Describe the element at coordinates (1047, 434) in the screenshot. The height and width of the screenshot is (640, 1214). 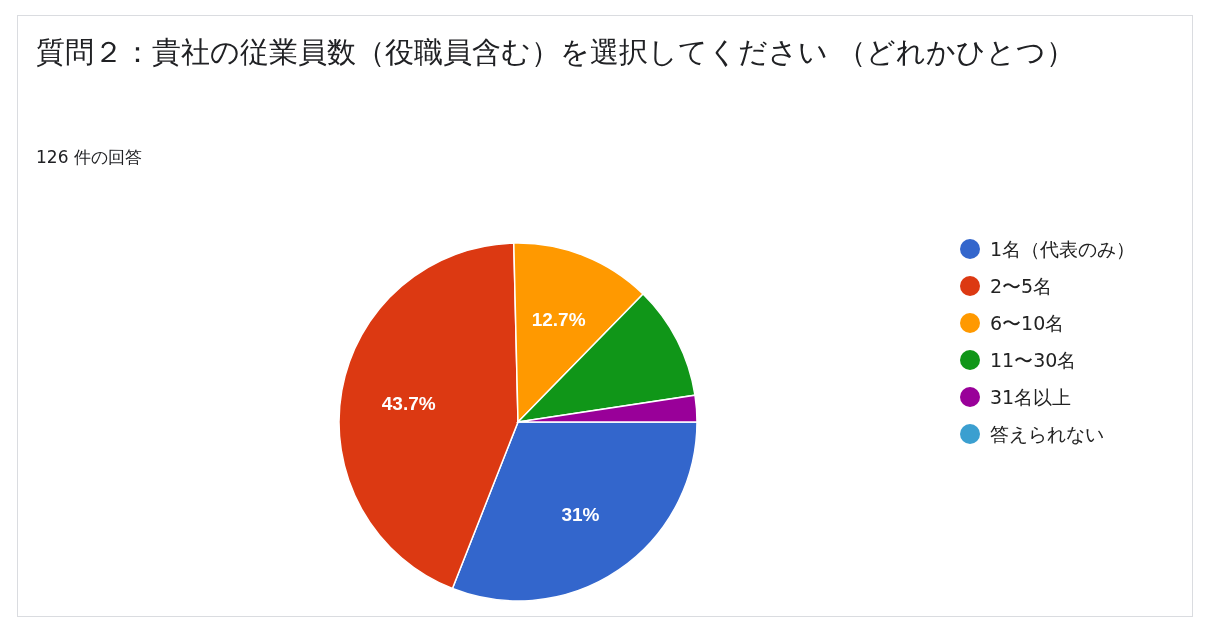
I see `legend-label: 答えられない` at that location.